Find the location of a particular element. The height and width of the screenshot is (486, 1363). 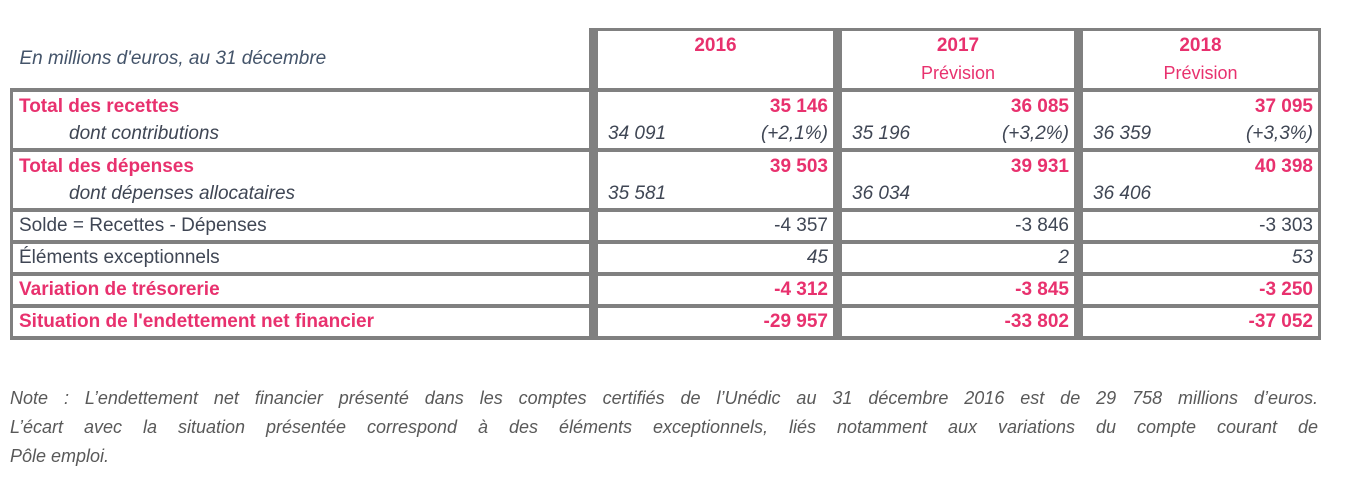

tresorerie-value-2018: -3 250 is located at coordinates (1197, 289).